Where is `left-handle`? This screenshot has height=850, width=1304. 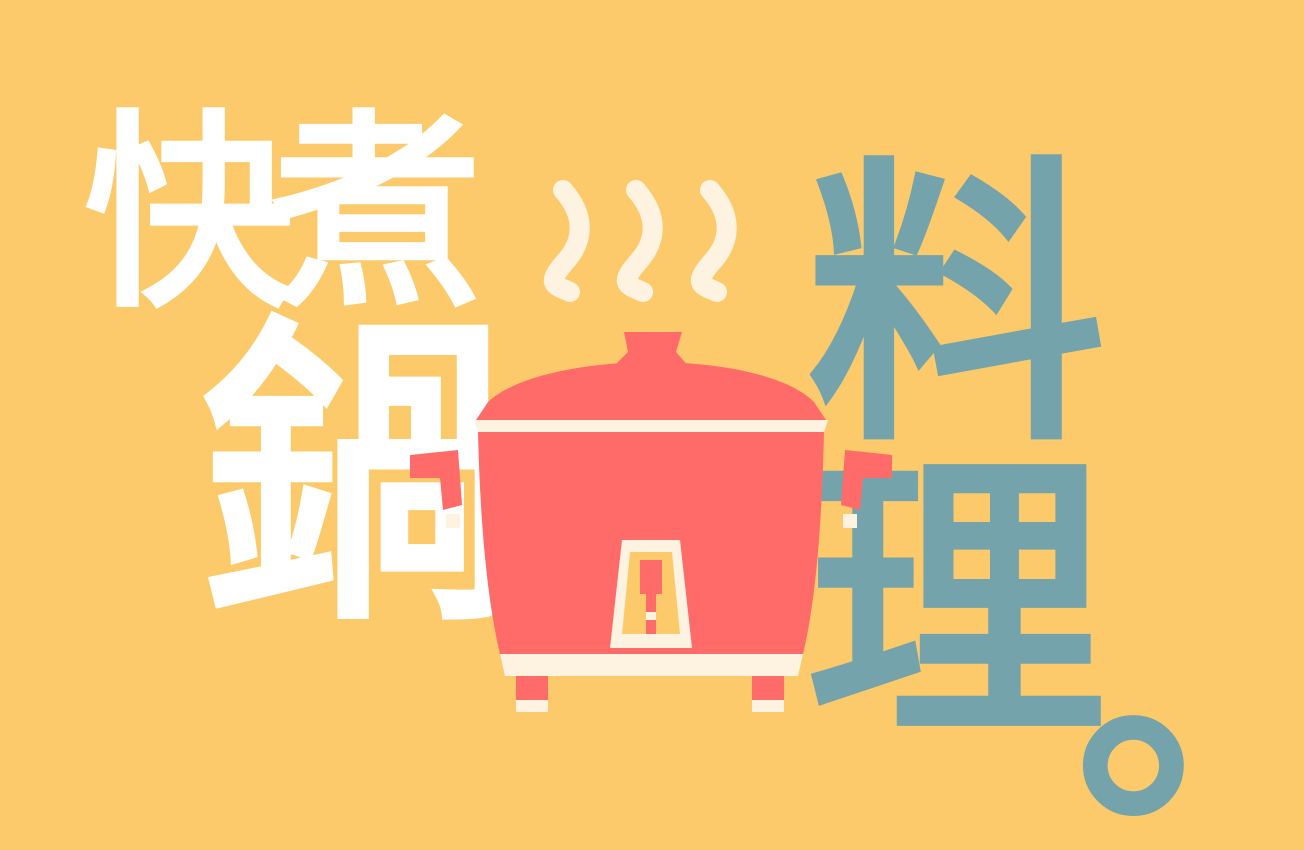 left-handle is located at coordinates (436, 480).